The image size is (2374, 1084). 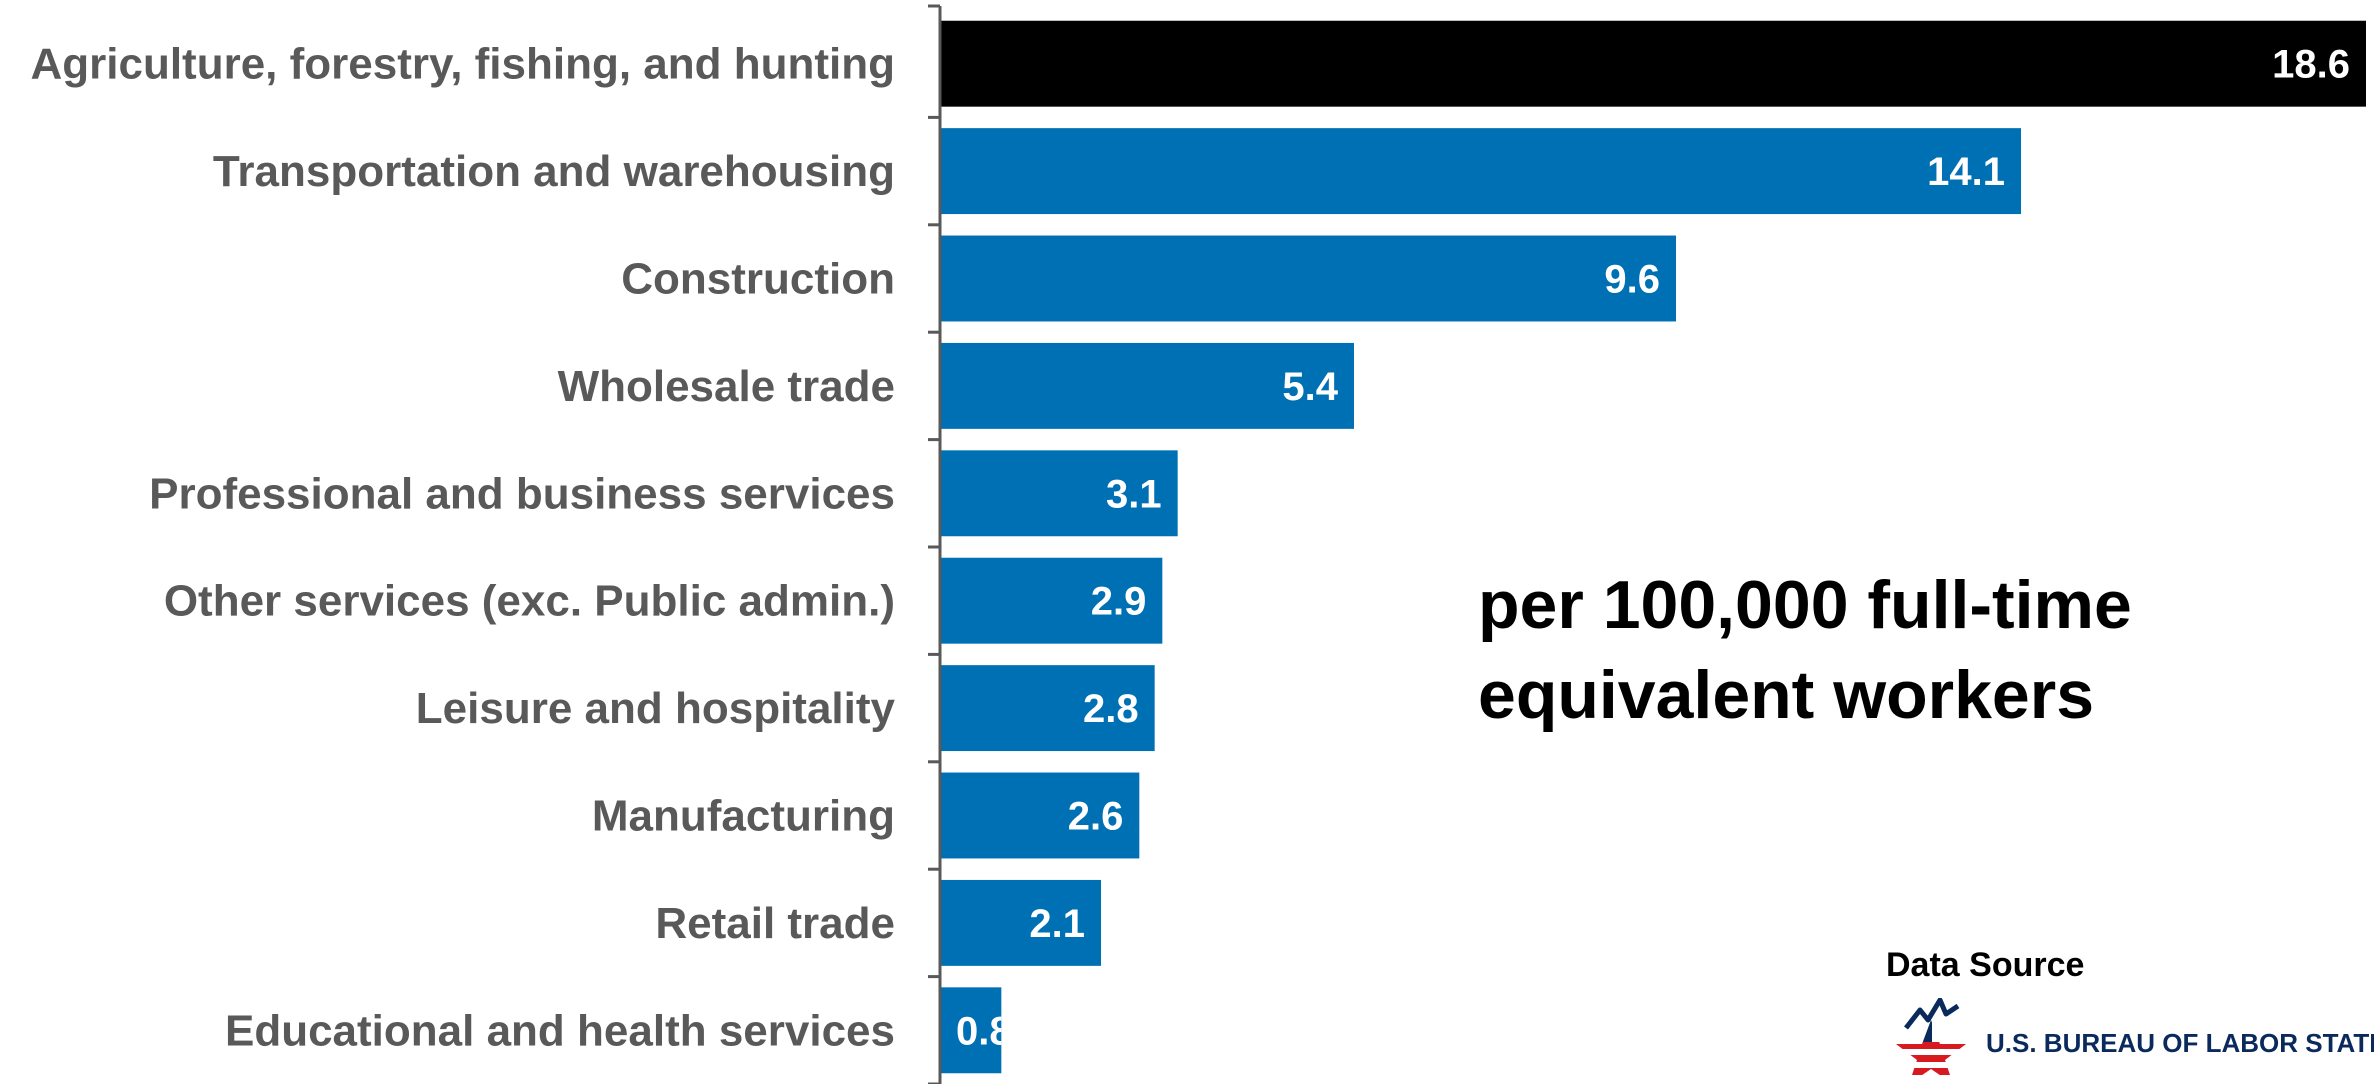 What do you see at coordinates (1786, 695) in the screenshot?
I see `units-annotation-line-2: equivalent workers` at bounding box center [1786, 695].